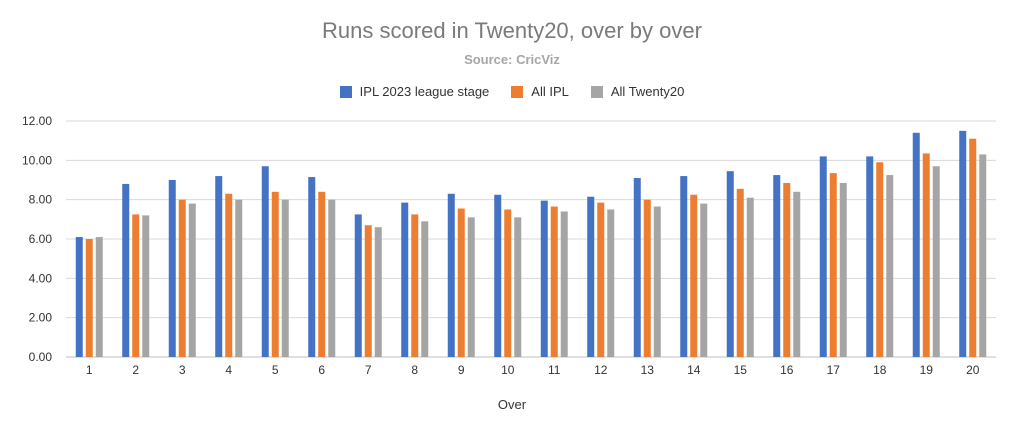 The height and width of the screenshot is (435, 1024). What do you see at coordinates (554, 370) in the screenshot?
I see `x-tick-label: 11` at bounding box center [554, 370].